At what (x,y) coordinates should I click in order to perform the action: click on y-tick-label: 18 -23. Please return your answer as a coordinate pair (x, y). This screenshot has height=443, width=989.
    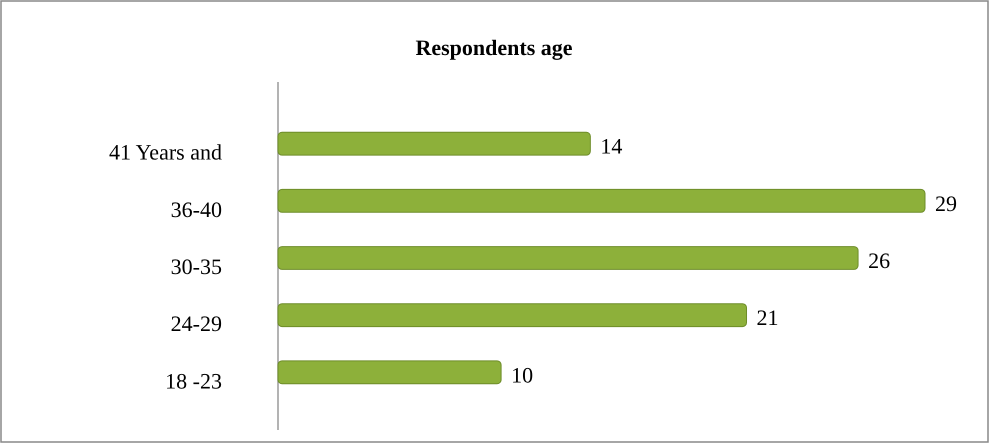
    Looking at the image, I should click on (193, 381).